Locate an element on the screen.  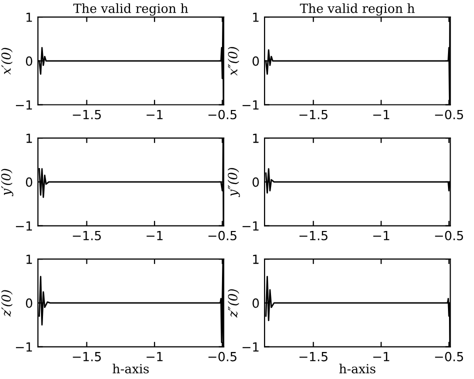
y-axis-title: z″(0) is located at coordinates (234, 303).